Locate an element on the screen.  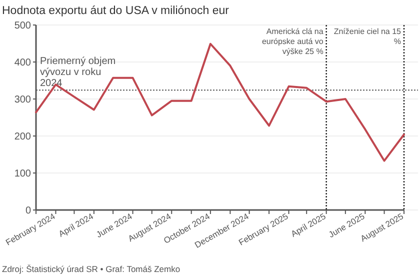
y-tick-label: 200 is located at coordinates (23, 137).